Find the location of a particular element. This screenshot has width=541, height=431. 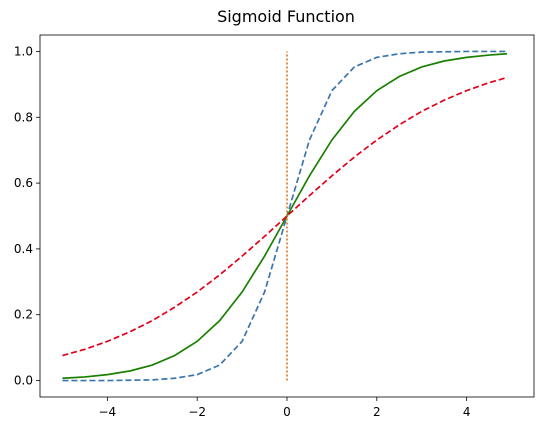

x-tick-label: 2 is located at coordinates (377, 412).